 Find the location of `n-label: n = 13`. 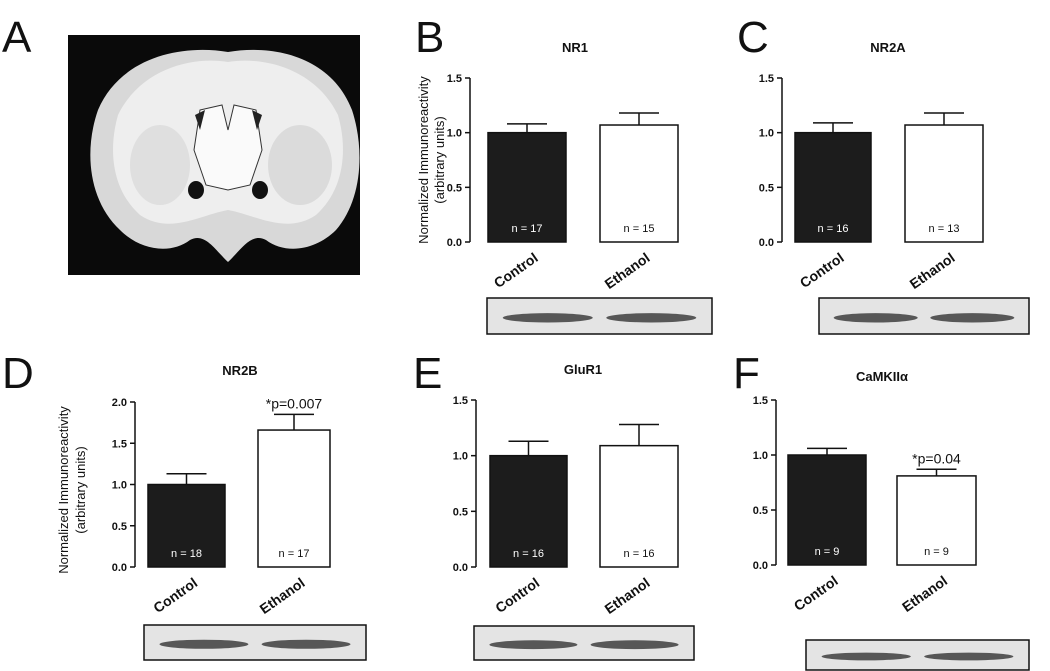

n-label: n = 13 is located at coordinates (944, 229).